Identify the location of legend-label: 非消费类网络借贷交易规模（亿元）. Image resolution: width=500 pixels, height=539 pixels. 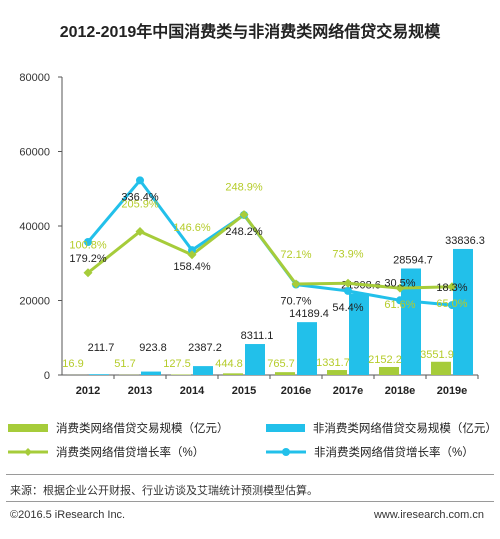
(404, 429).